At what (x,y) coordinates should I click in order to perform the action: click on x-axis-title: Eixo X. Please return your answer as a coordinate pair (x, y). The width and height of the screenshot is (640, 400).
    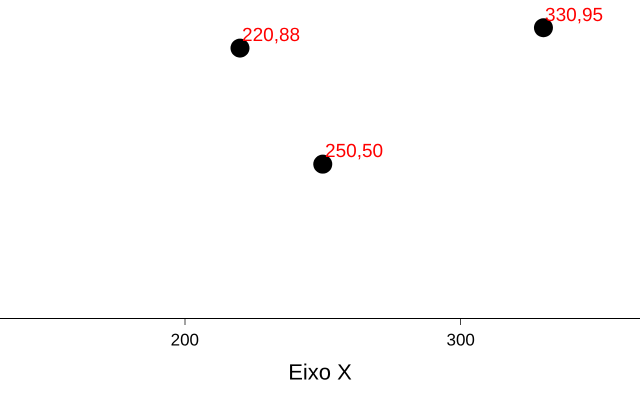
    Looking at the image, I should click on (320, 371).